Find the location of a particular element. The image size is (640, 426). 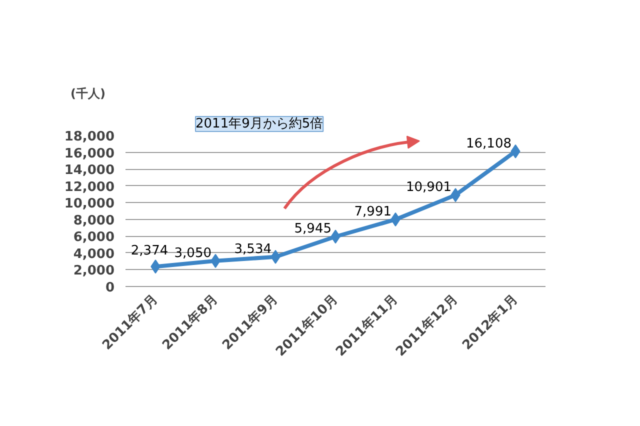

text: 7,991 is located at coordinates (373, 212).